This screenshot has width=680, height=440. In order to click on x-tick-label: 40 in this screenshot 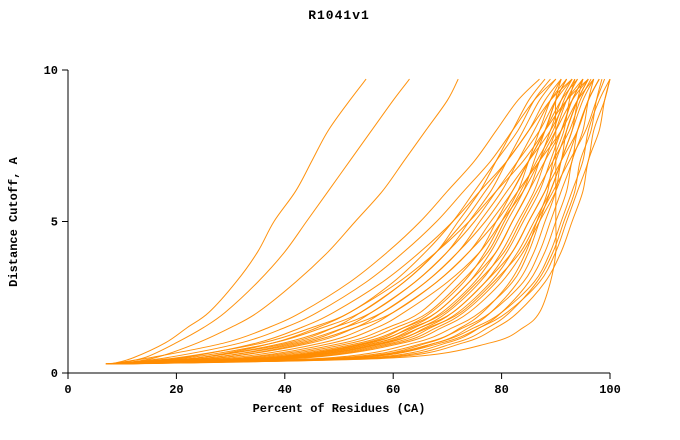, I will do `click(285, 390)`.